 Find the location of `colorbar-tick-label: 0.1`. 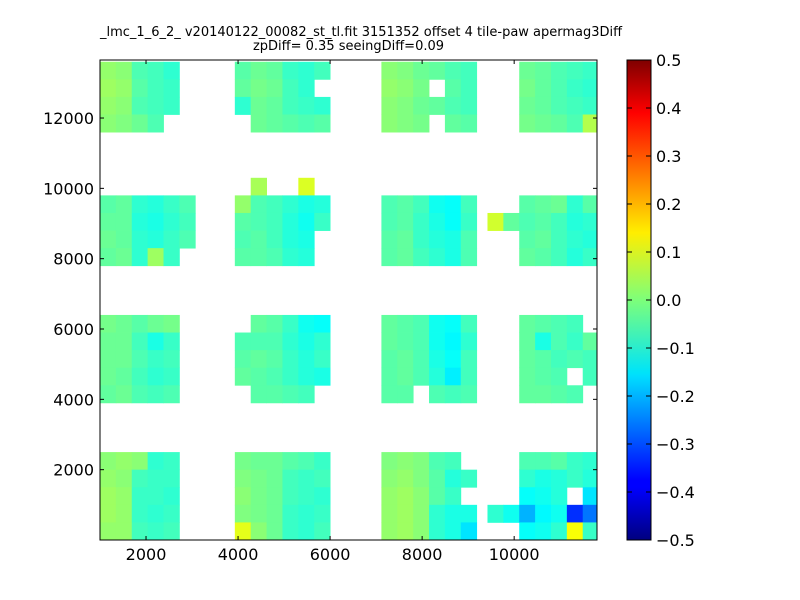

colorbar-tick-label: 0.1 is located at coordinates (668, 252).